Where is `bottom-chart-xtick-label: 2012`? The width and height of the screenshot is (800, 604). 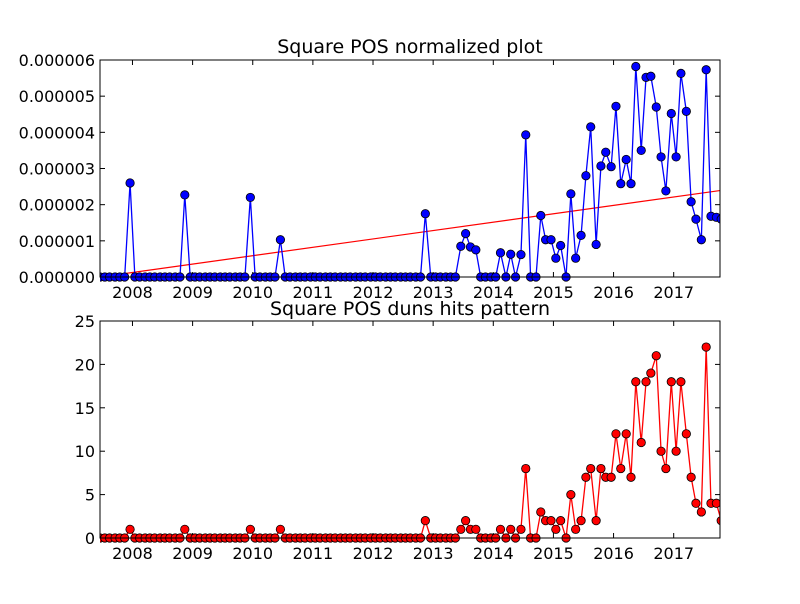
bottom-chart-xtick-label: 2012 is located at coordinates (373, 553).